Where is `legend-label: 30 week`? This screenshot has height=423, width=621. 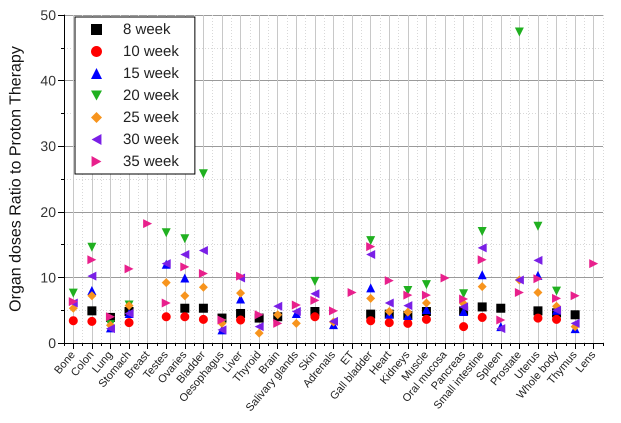 legend-label: 30 week is located at coordinates (151, 139).